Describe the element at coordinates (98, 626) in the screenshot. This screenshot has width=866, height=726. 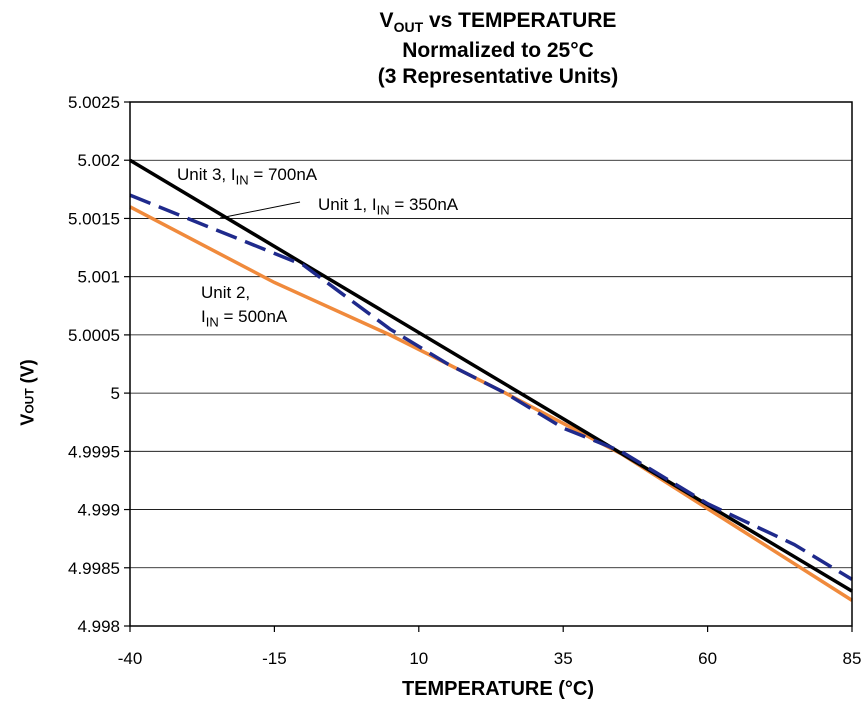
I see `y-tick-label: 4.998` at that location.